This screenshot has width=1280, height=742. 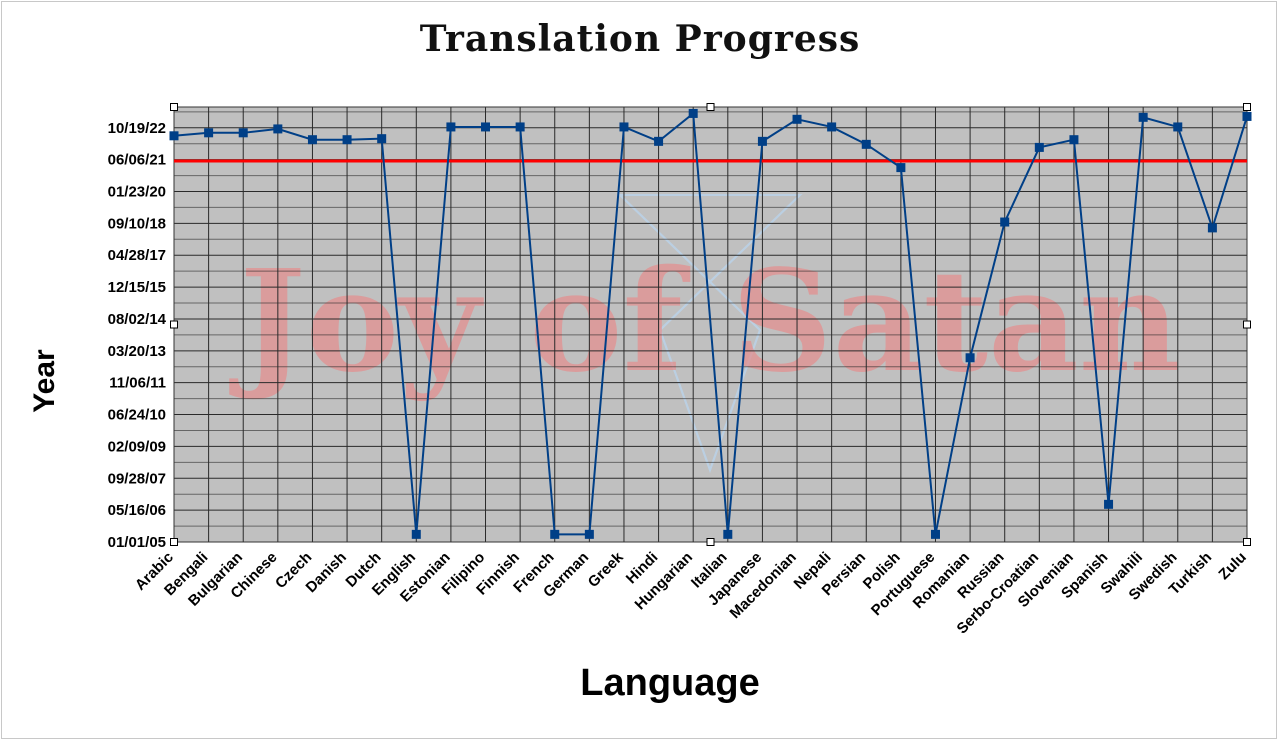 What do you see at coordinates (1232, 566) in the screenshot?
I see `x-tick-label: Zulu` at bounding box center [1232, 566].